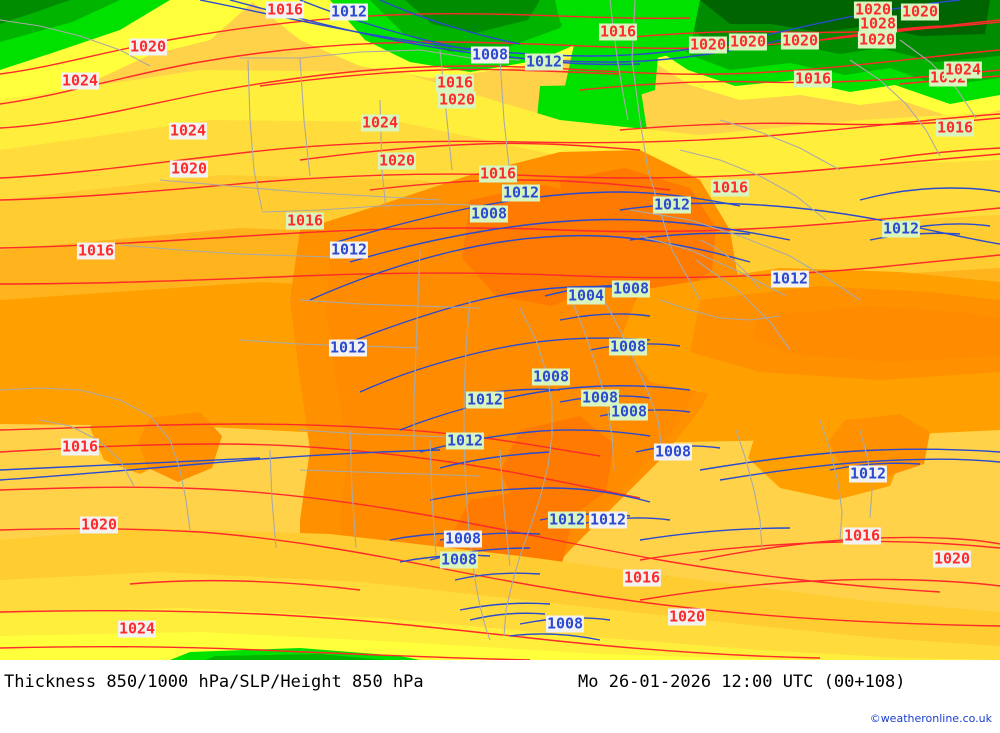 This screenshot has width=1000, height=733. Describe the element at coordinates (930, 718) in the screenshot. I see `copyright-notice: ©weatheronline.co.uk` at that location.